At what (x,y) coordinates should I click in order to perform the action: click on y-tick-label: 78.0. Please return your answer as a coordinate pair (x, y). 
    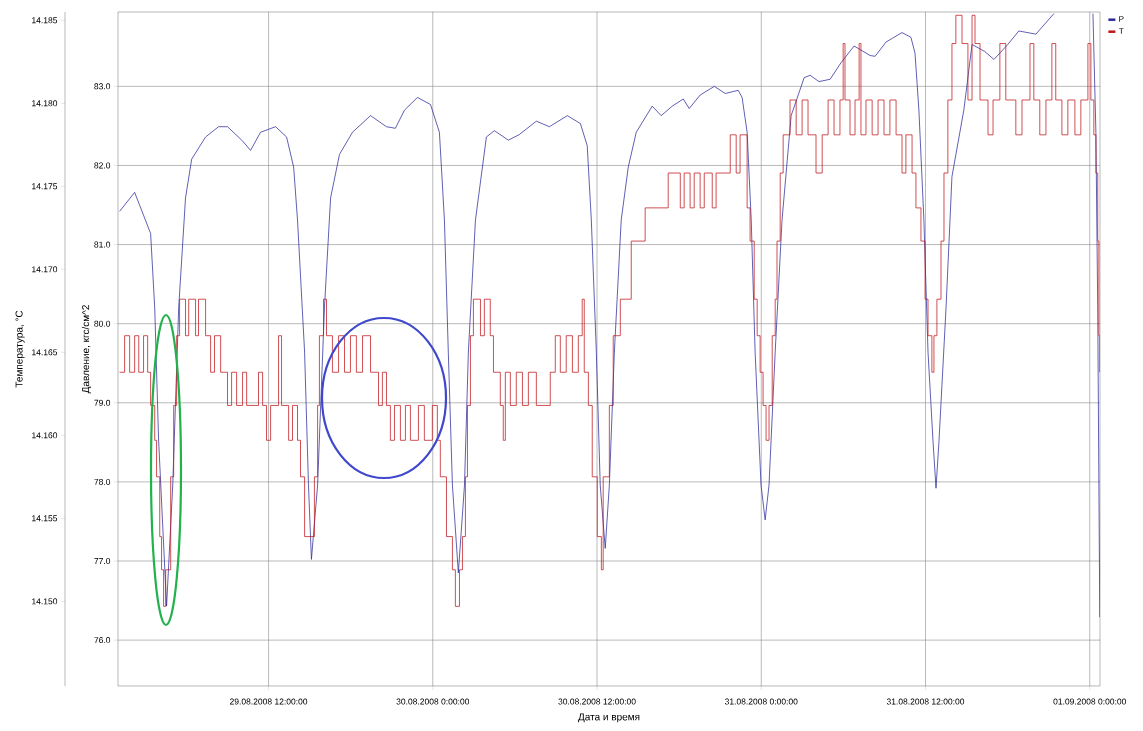
    Looking at the image, I should click on (102, 481).